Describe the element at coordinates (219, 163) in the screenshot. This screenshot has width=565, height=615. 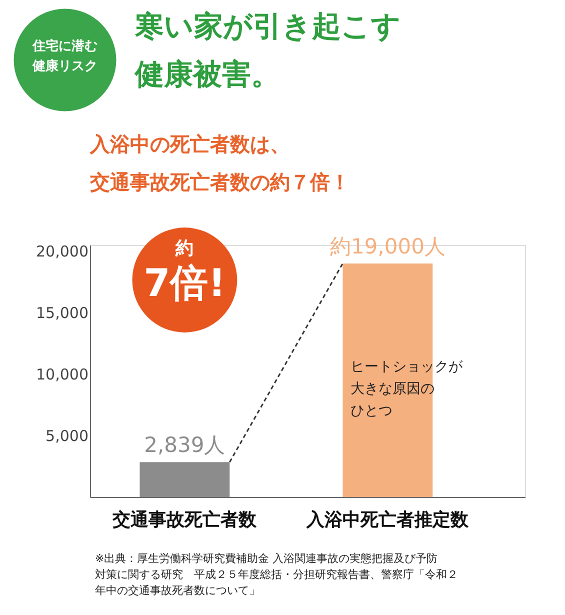
I see `chart-subtitle: 入浴中の死亡者数は、交通事故死亡者数の約７倍！` at that location.